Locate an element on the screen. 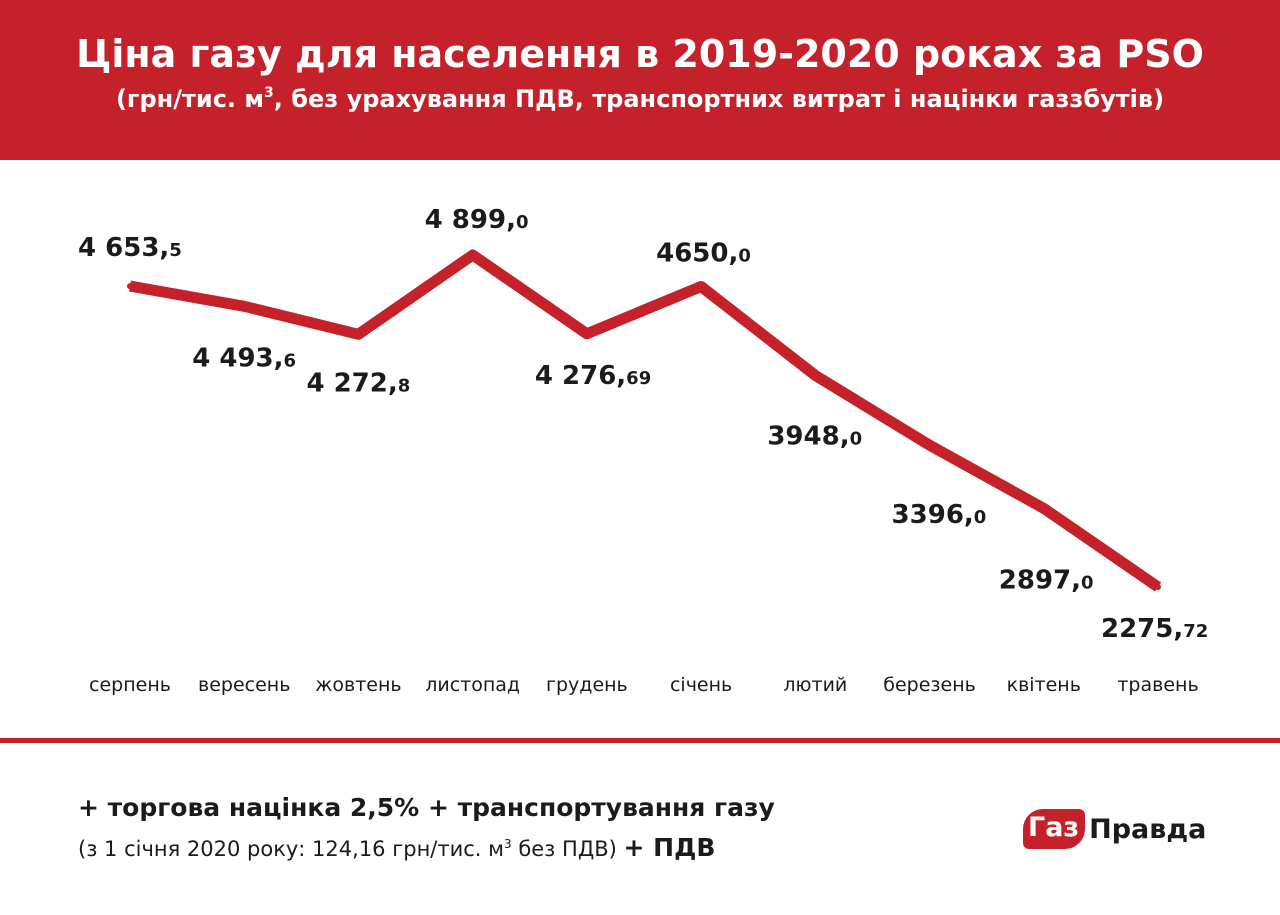 The width and height of the screenshot is (1280, 915). x-tick-label: жовтень is located at coordinates (358, 685).